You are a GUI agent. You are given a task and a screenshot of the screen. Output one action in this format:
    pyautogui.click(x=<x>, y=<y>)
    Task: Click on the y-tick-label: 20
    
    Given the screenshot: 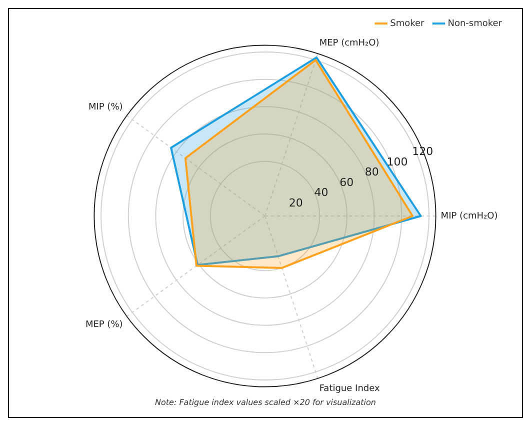 What is the action you would take?
    pyautogui.click(x=295, y=203)
    